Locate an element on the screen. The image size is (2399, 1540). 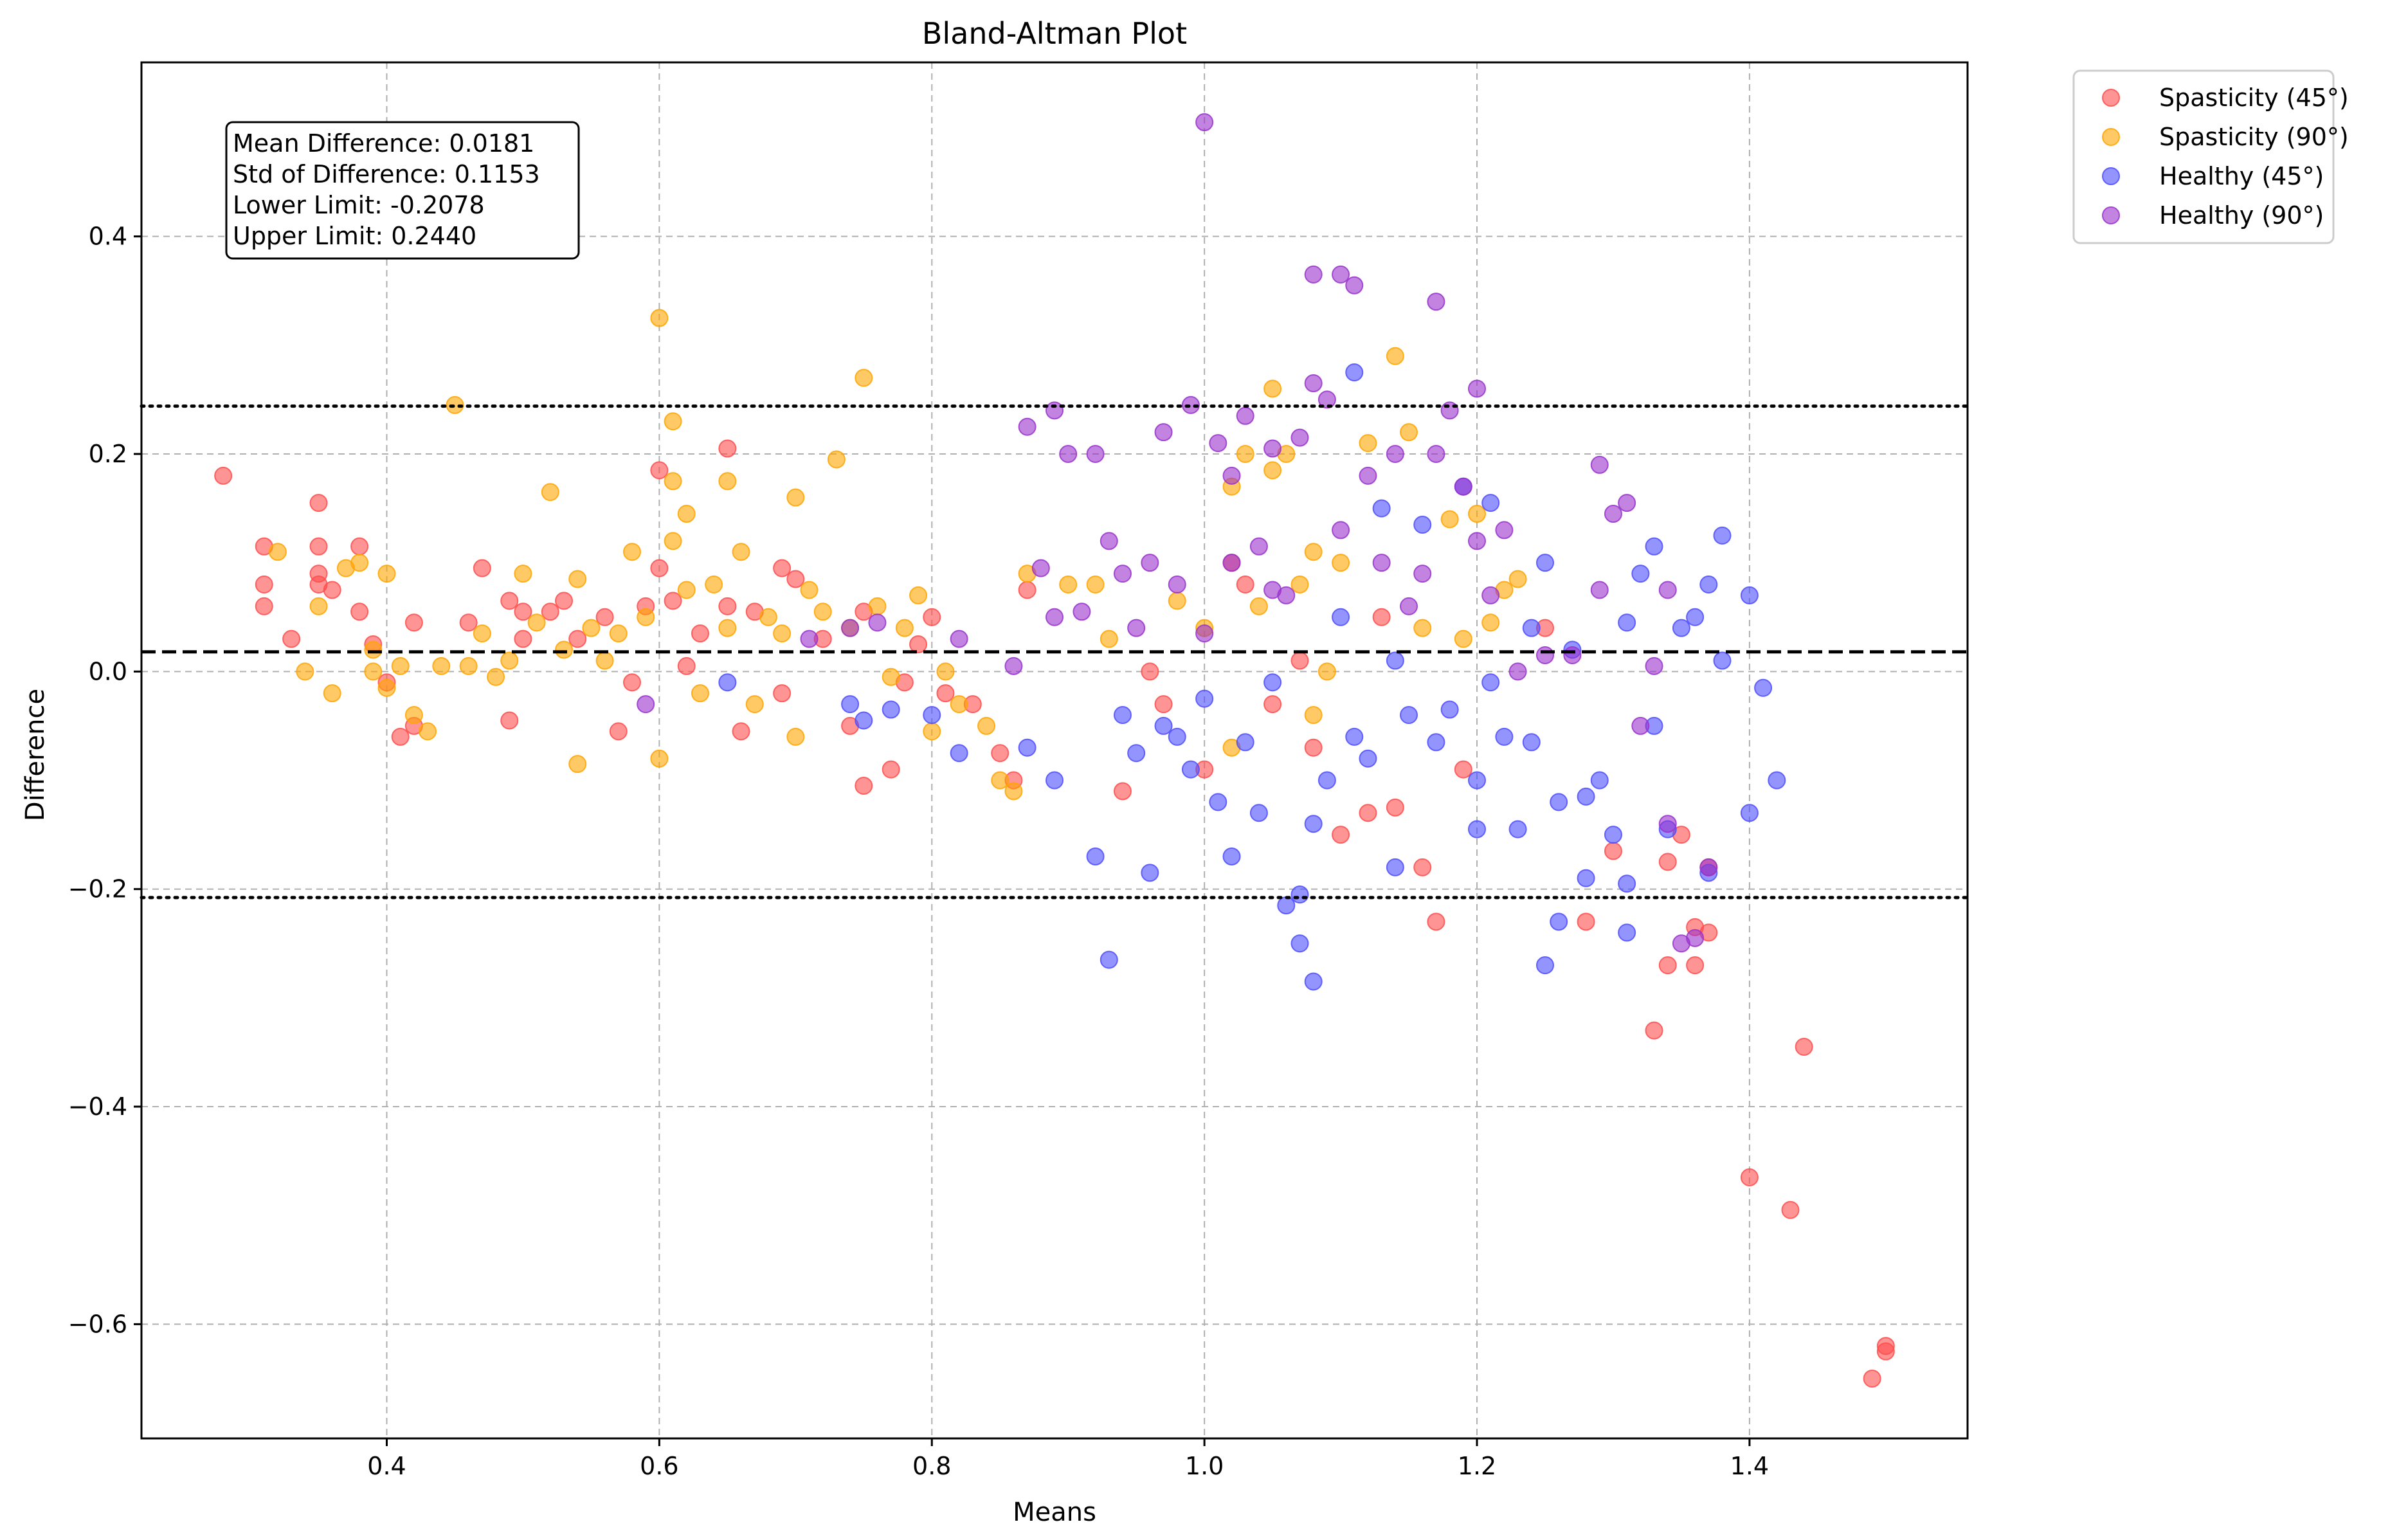
y-tick-label: 0.4 is located at coordinates (108, 236).